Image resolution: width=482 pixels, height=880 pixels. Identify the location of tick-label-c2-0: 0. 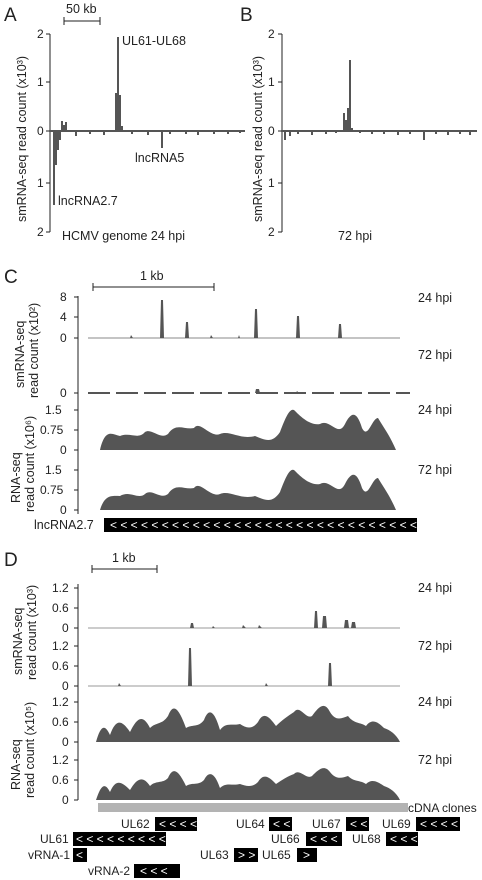
(63, 393).